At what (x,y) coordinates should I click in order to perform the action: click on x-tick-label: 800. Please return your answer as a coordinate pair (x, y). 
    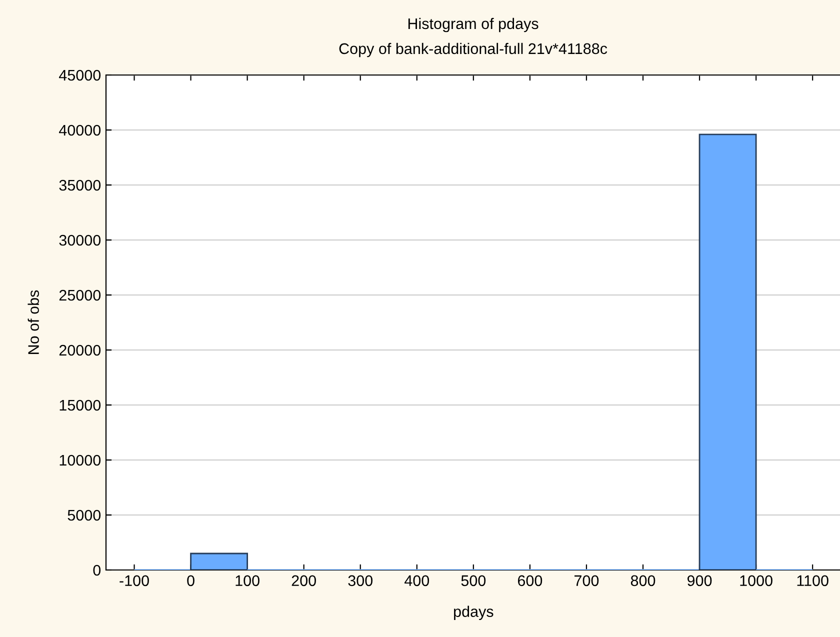
    Looking at the image, I should click on (643, 580).